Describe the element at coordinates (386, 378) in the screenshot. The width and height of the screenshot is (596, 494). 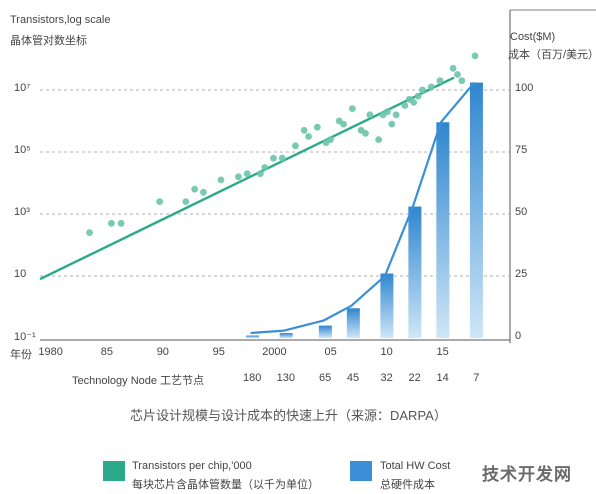
I see `node-tick-label: 32` at that location.